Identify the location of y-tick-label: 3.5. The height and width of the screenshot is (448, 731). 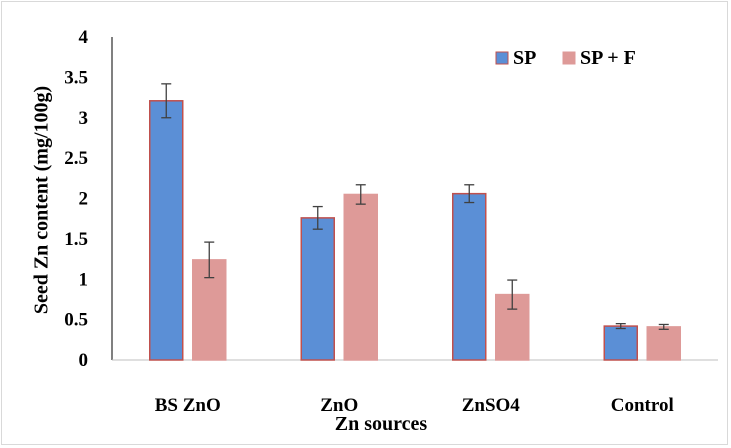
(76, 77).